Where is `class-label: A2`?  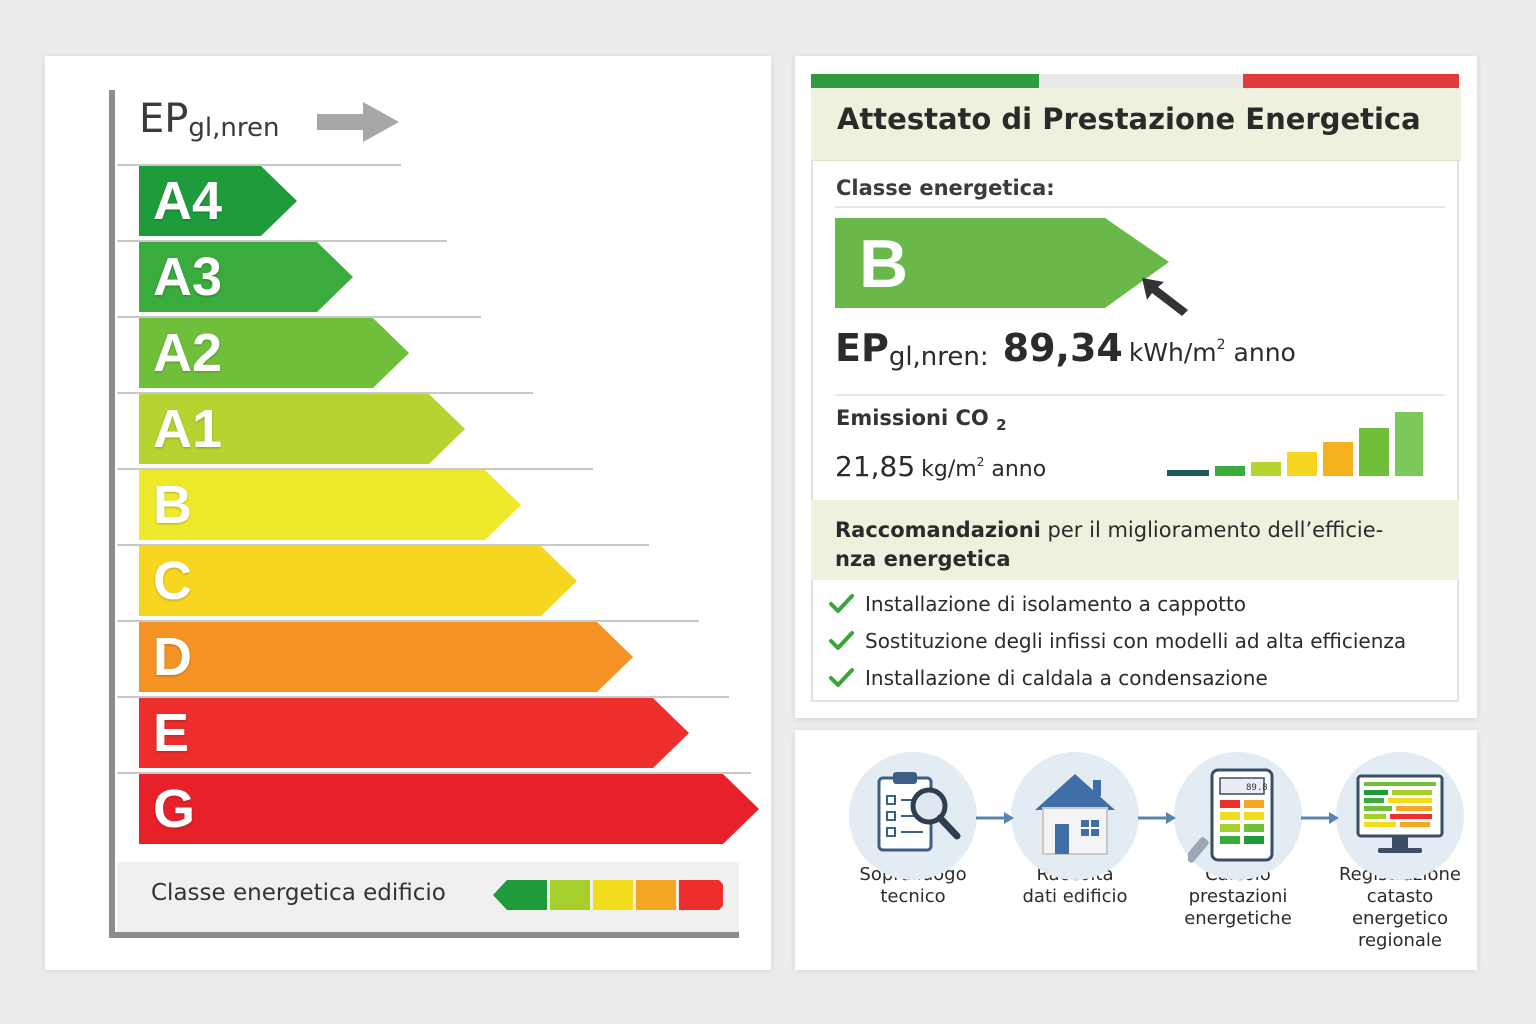
class-label: A2 is located at coordinates (188, 353).